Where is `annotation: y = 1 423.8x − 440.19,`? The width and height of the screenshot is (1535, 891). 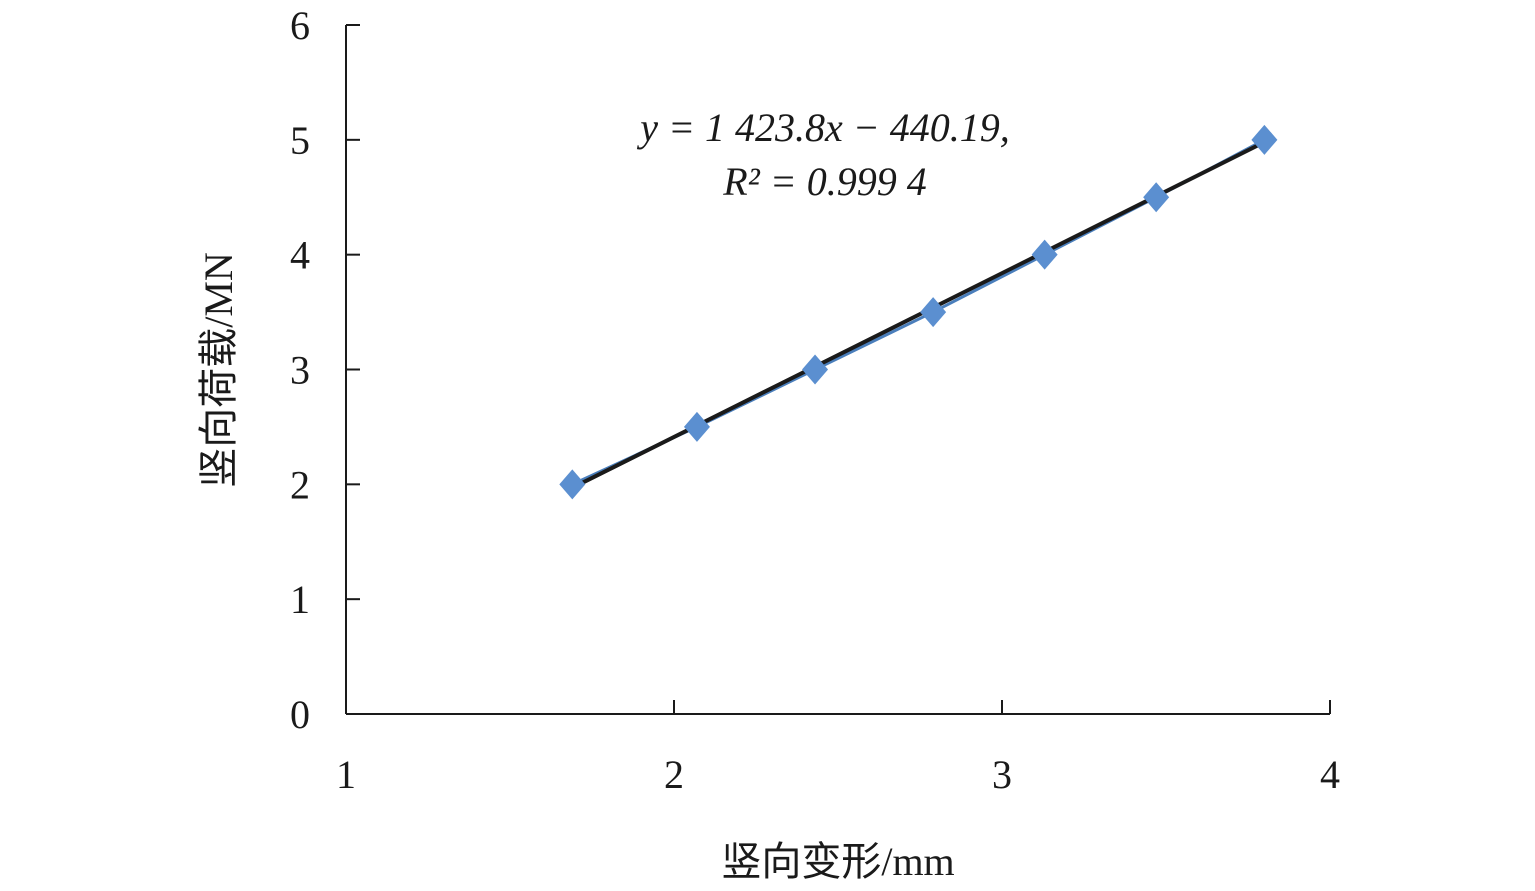
annotation: y = 1 423.8x − 440.19, is located at coordinates (823, 127).